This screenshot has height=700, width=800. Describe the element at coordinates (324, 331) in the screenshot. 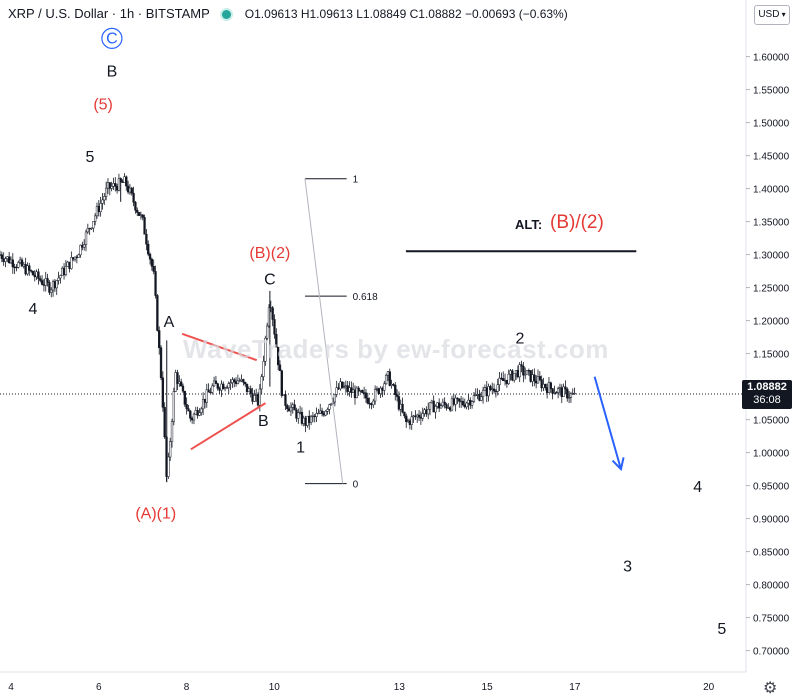

I see `fib-trend-line` at that location.